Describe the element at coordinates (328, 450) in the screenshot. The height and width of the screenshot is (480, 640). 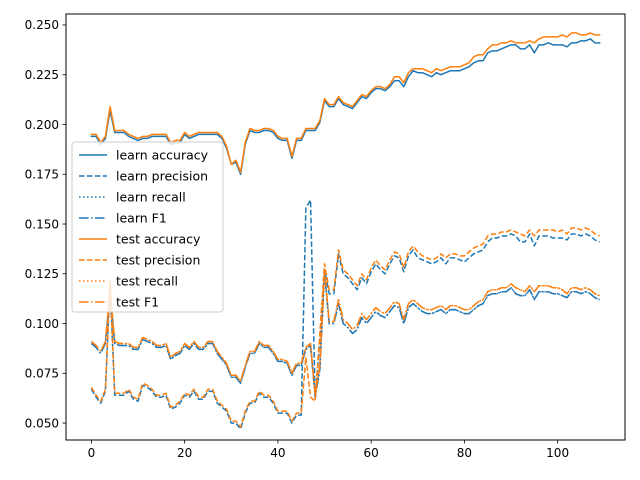
I see `x-axis: 0 20 40 60 80 100` at that location.